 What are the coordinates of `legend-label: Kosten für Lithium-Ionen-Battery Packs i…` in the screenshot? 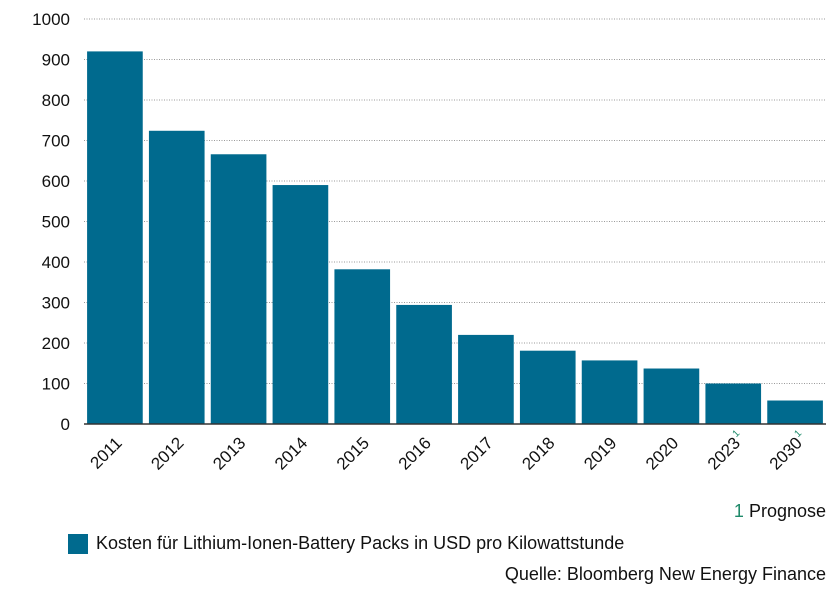 It's located at (360, 543).